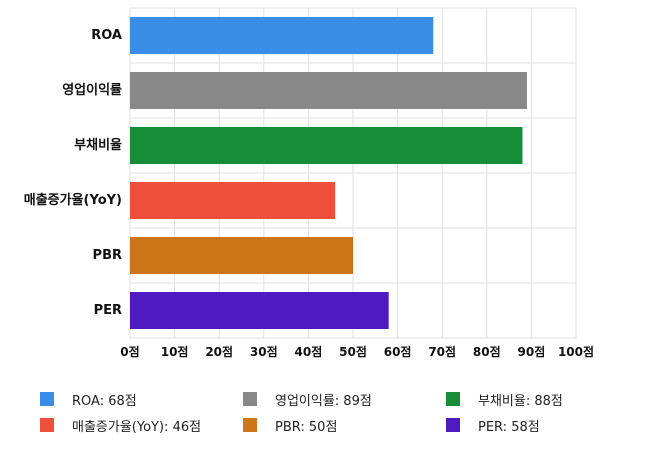  Describe the element at coordinates (107, 255) in the screenshot. I see `category-label: PBR` at that location.